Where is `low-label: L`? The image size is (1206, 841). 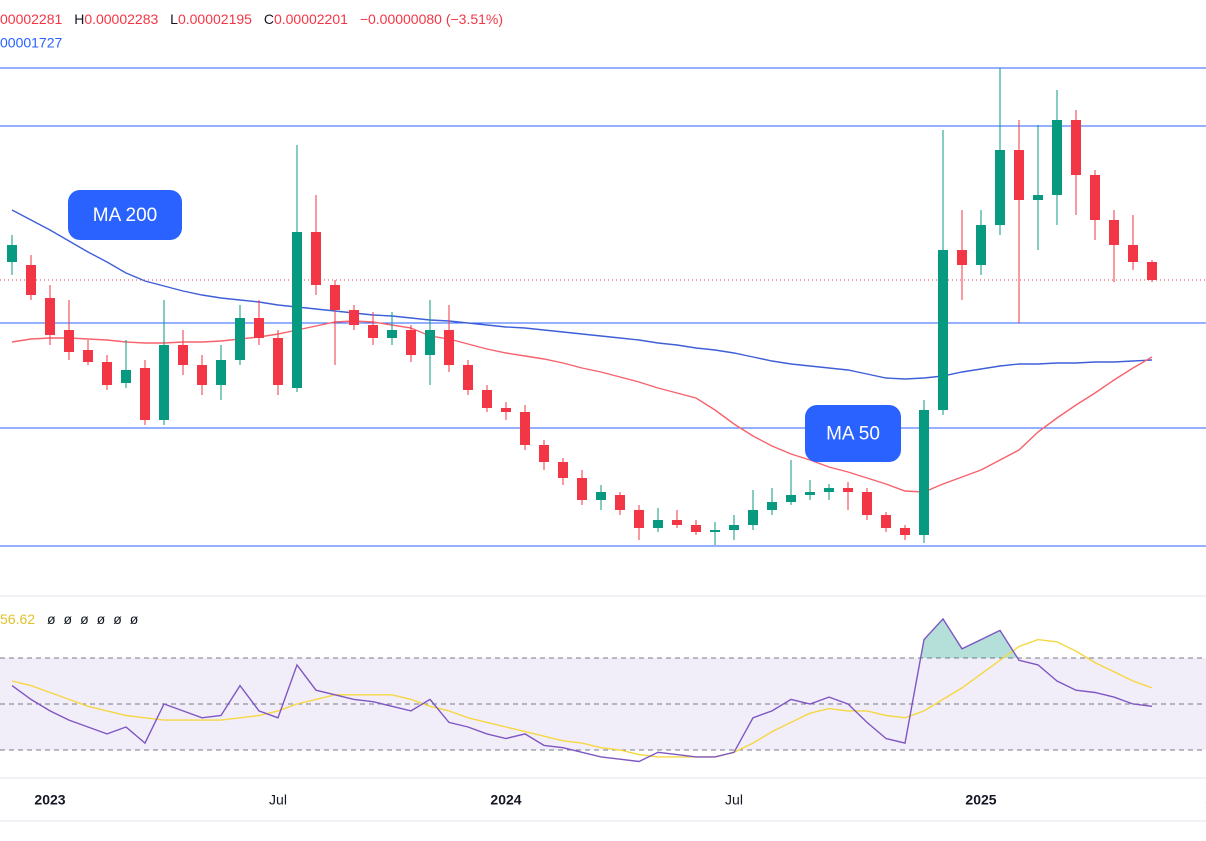
low-label: L is located at coordinates (174, 19).